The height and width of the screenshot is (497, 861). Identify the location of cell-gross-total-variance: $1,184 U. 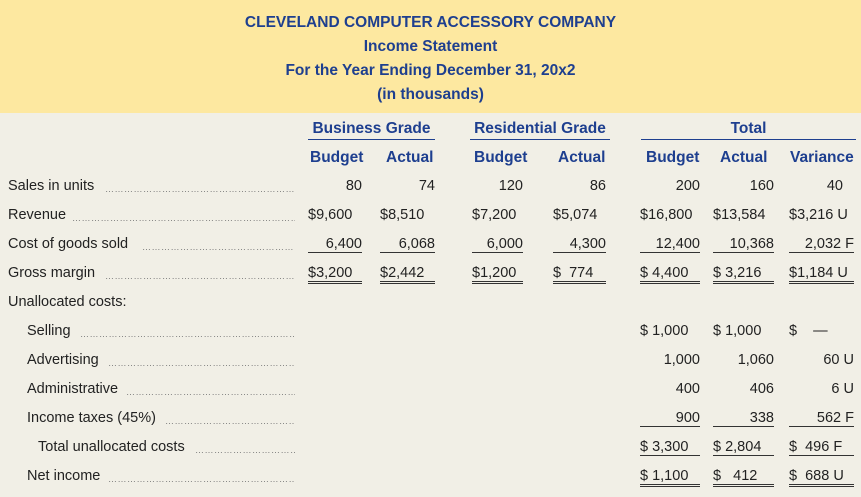
(821, 274).